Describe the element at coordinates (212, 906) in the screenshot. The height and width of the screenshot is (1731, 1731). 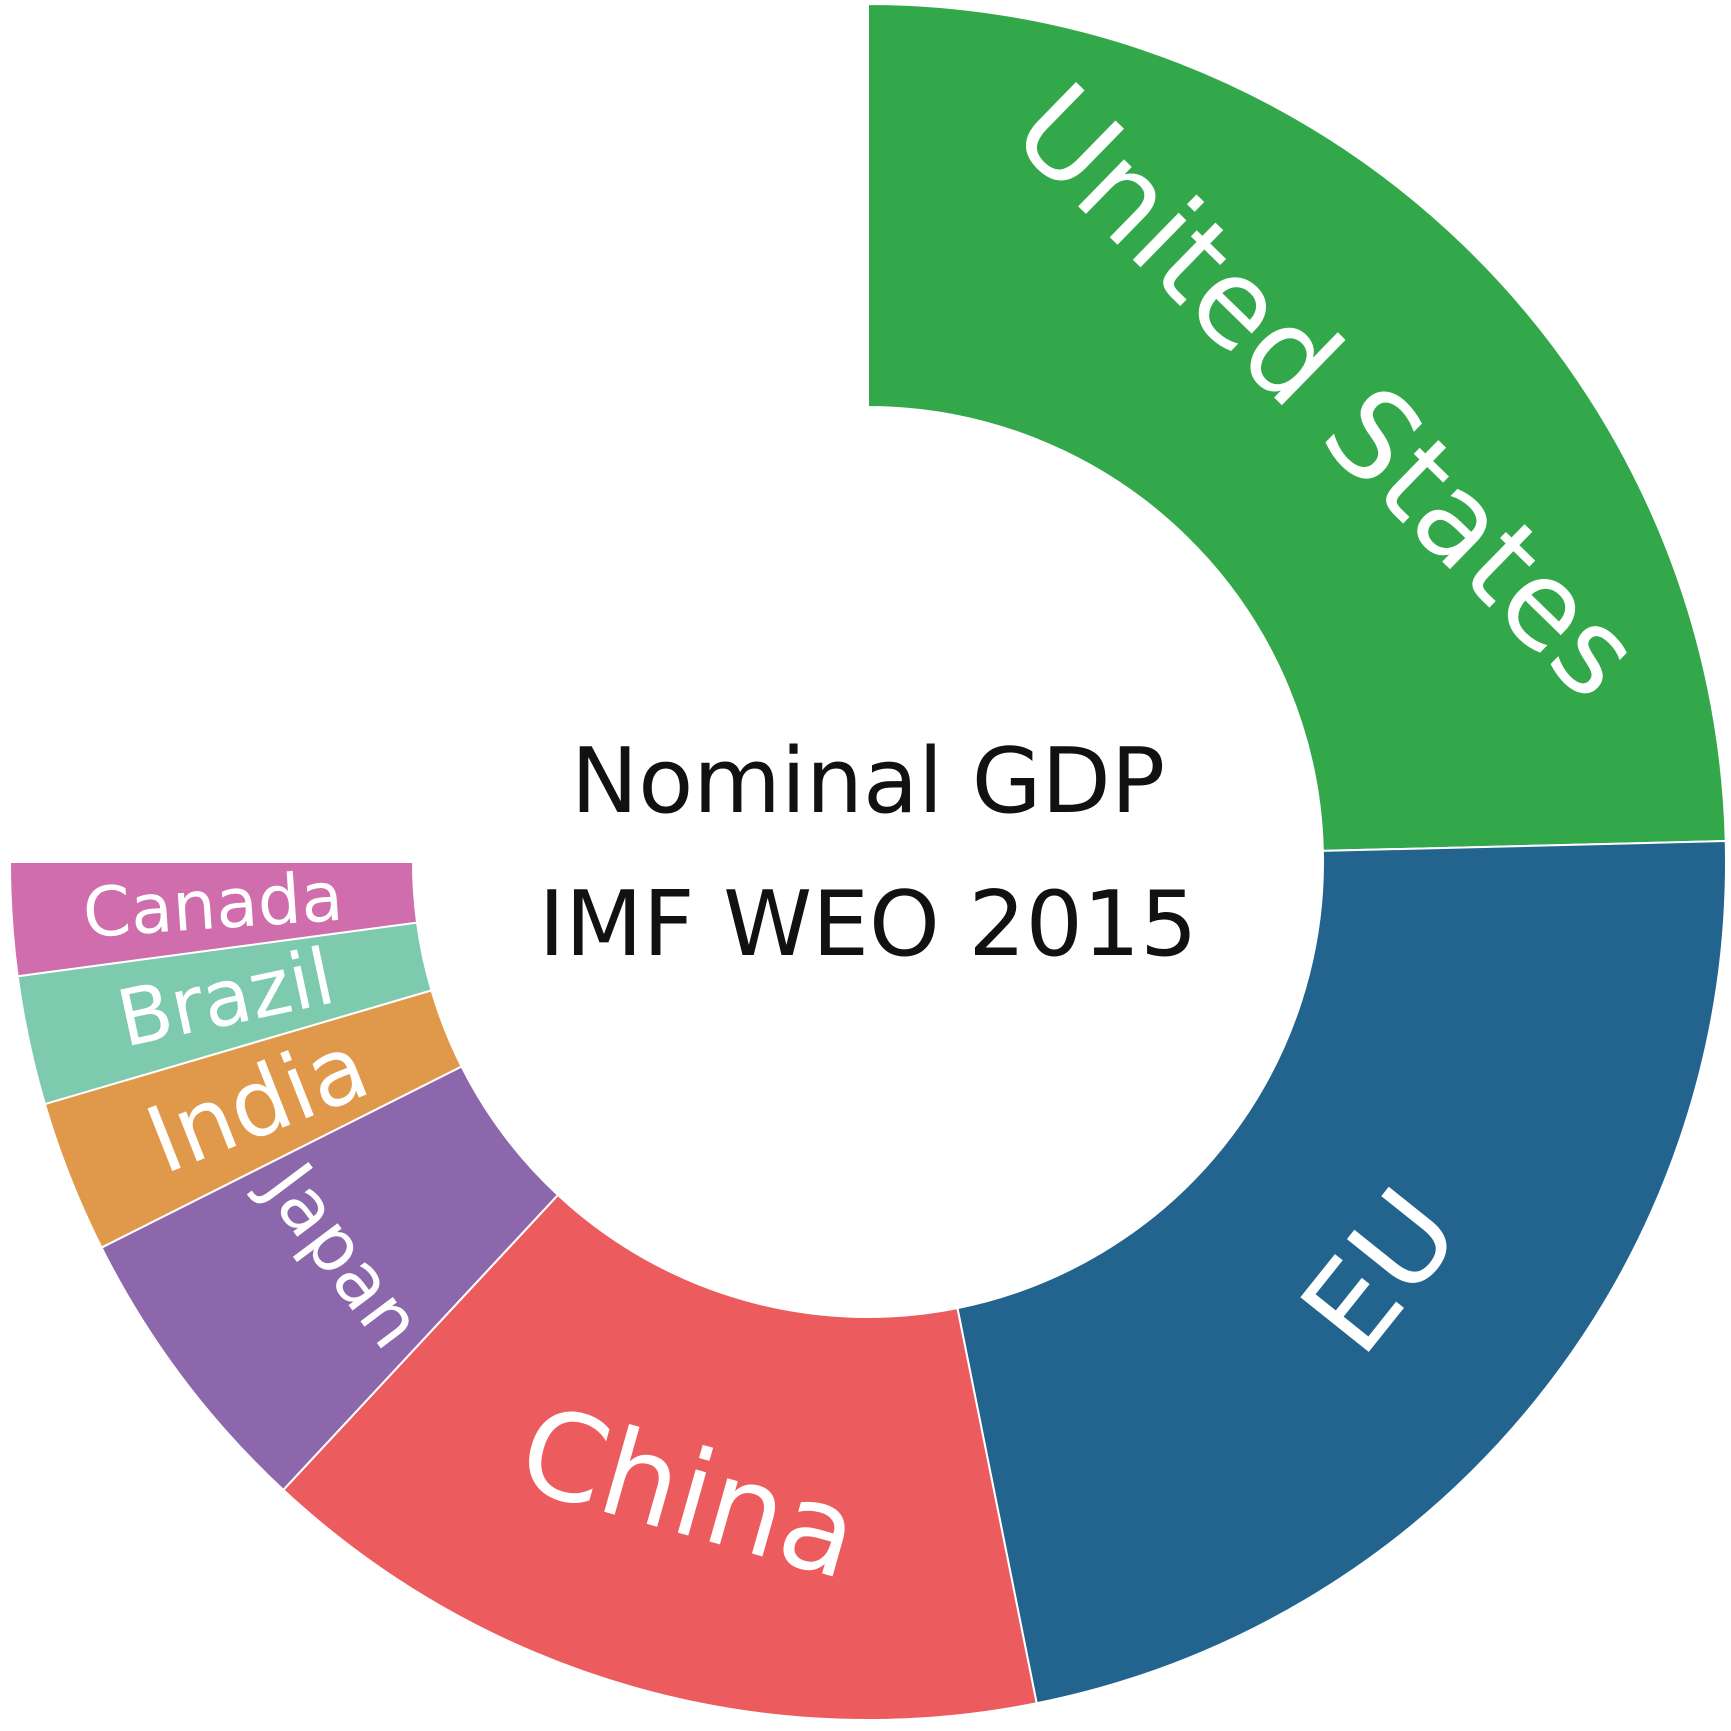
I see `slice-label-canada: Canada` at that location.